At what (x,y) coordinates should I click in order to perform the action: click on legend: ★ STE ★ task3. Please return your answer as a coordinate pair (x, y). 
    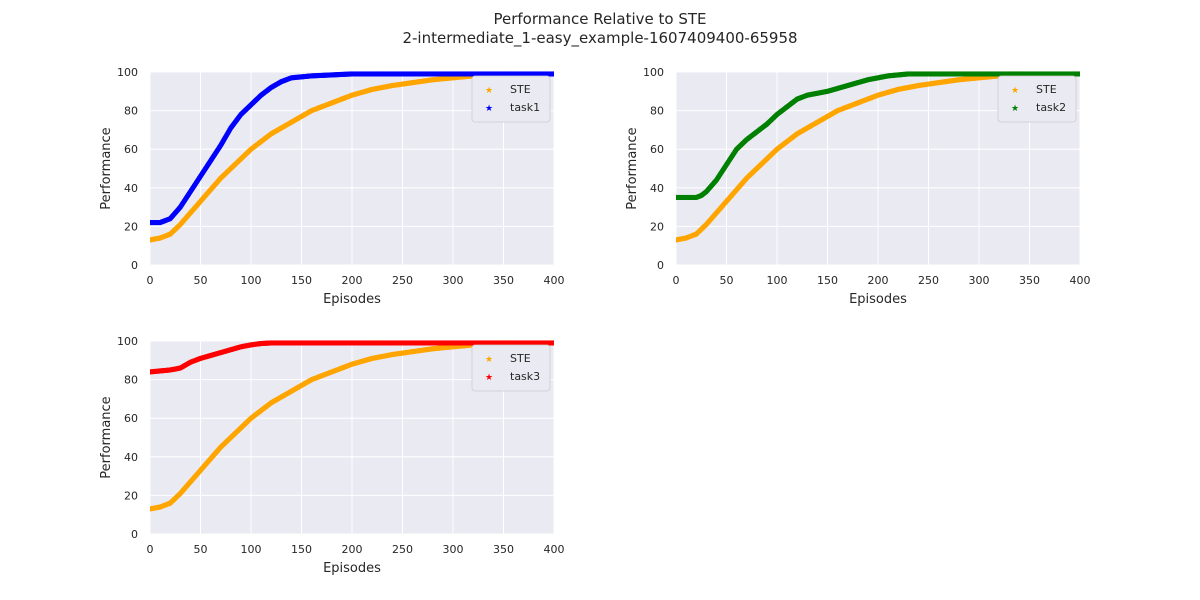
    Looking at the image, I should click on (511, 368).